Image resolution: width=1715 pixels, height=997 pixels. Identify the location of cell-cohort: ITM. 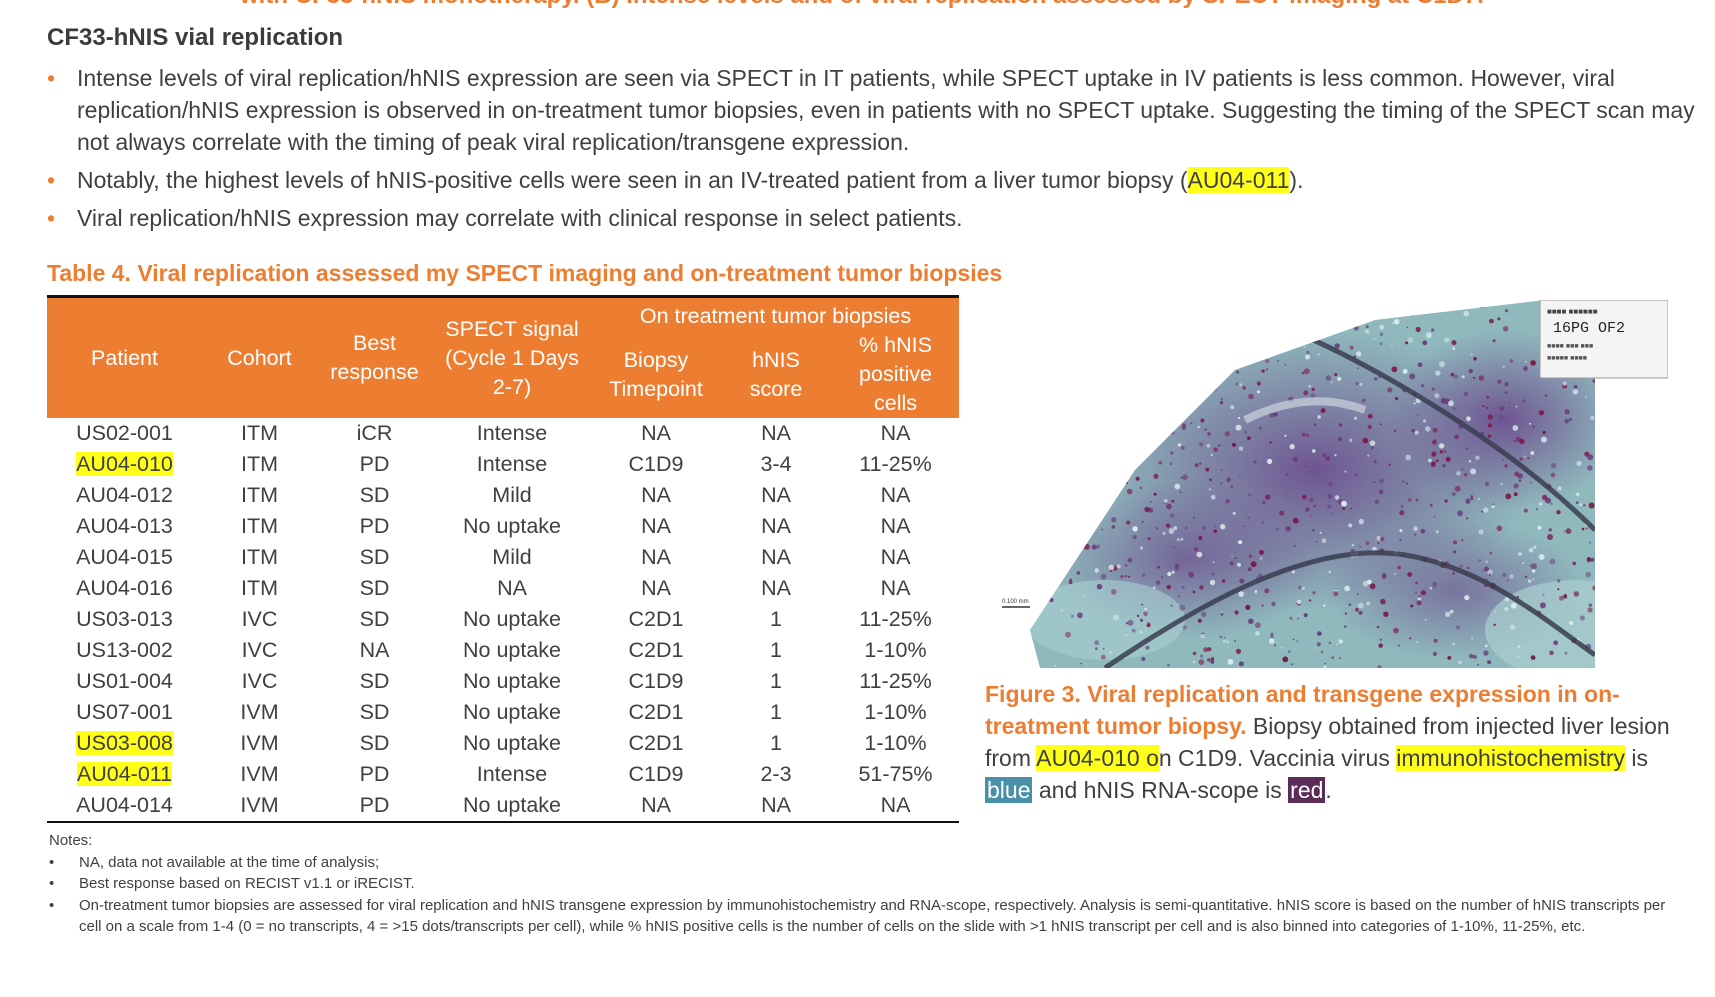
(259, 464).